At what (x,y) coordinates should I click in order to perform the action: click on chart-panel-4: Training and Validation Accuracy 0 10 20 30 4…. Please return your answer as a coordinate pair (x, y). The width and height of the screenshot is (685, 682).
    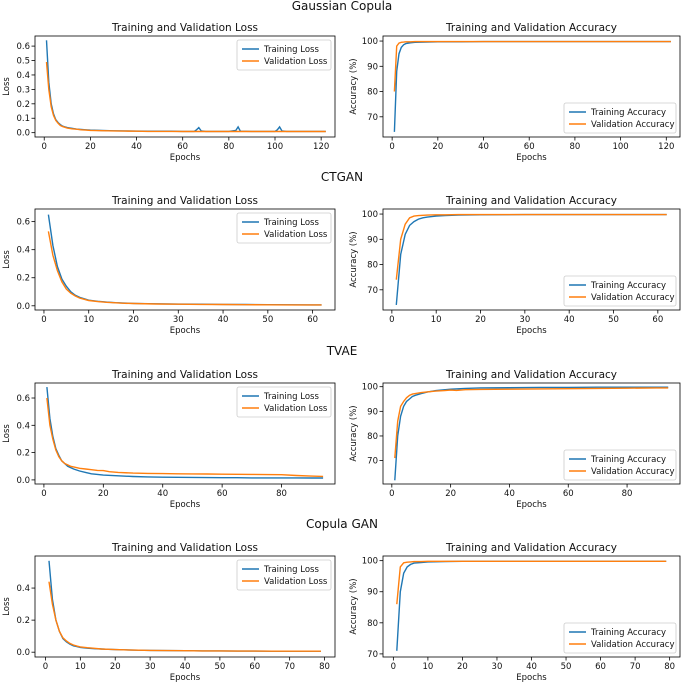
    Looking at the image, I should click on (515, 265).